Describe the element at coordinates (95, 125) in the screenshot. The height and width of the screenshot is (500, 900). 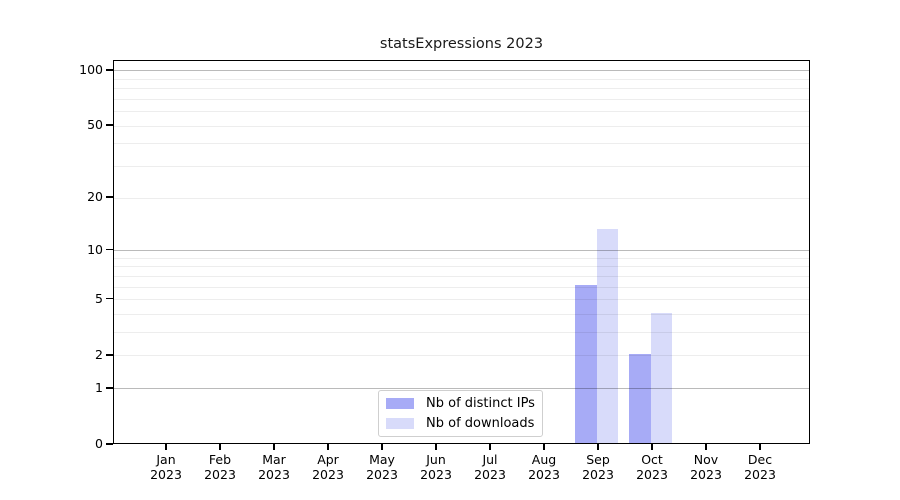
I see `y-tick-label-50: 50` at that location.